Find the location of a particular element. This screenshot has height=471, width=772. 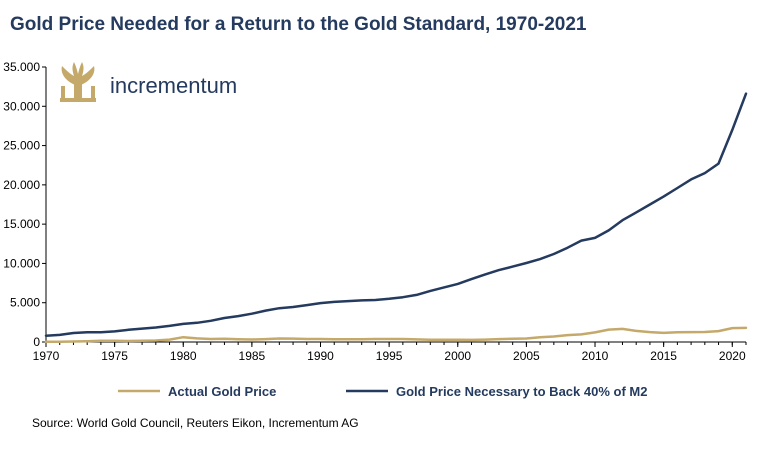

x-tick-label: 2015 is located at coordinates (663, 356).